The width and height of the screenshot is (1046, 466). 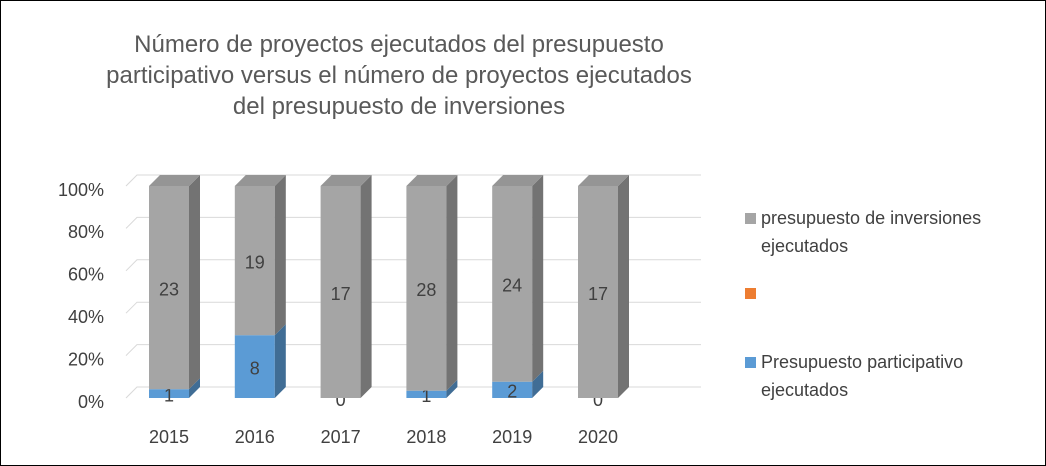 I want to click on y-tick-label: 80%, so click(x=86, y=232).